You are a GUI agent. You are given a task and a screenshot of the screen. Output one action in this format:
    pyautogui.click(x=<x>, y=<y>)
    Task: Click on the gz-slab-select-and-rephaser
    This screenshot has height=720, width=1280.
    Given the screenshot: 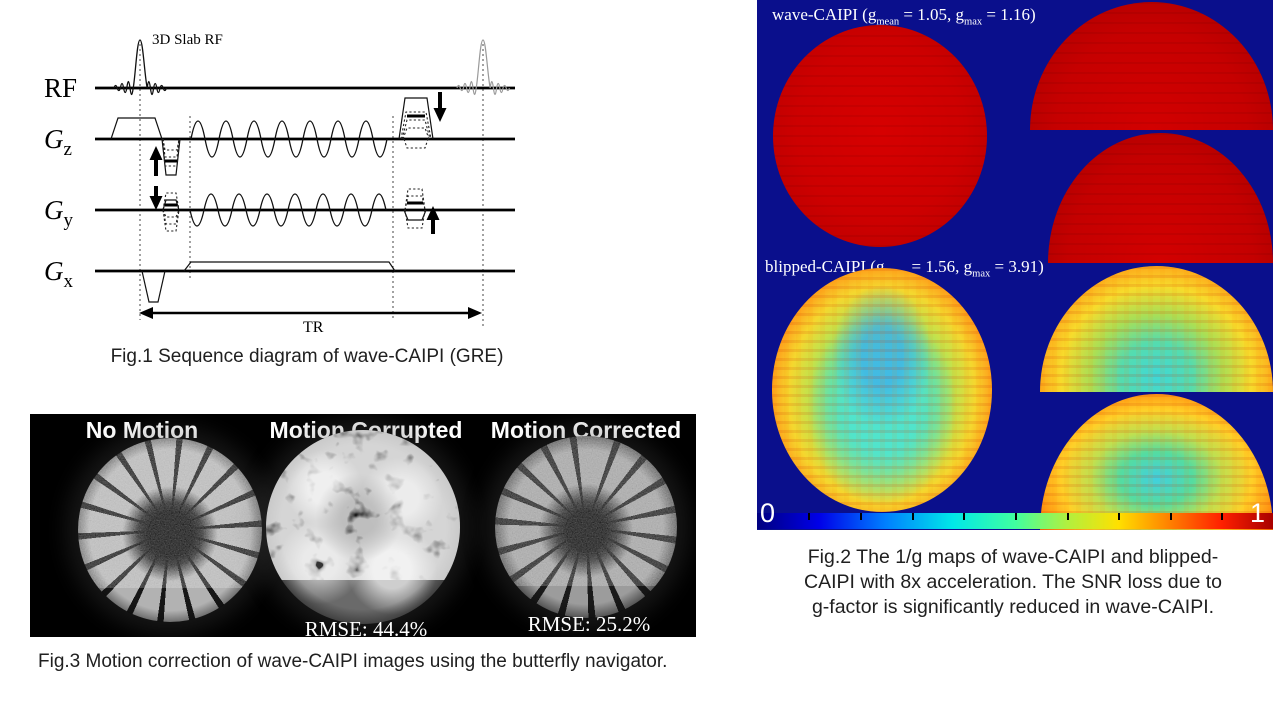 What is the action you would take?
    pyautogui.click(x=145, y=146)
    